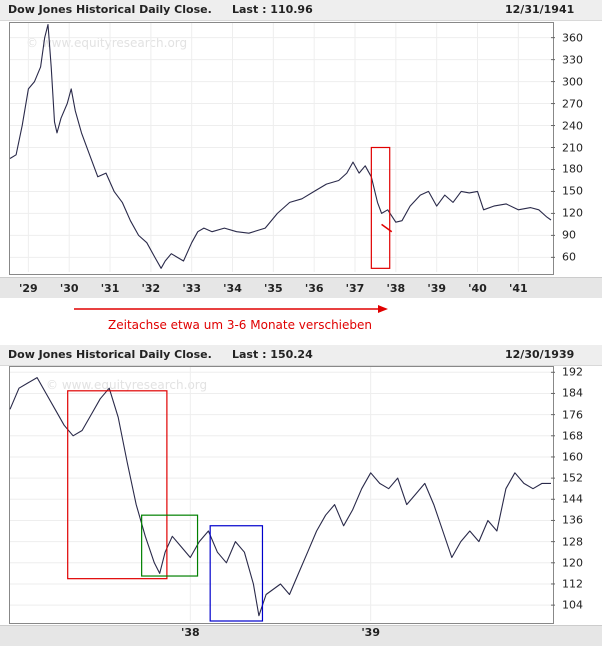 The height and width of the screenshot is (647, 609). I want to click on x-tick-label: '33, so click(192, 288).